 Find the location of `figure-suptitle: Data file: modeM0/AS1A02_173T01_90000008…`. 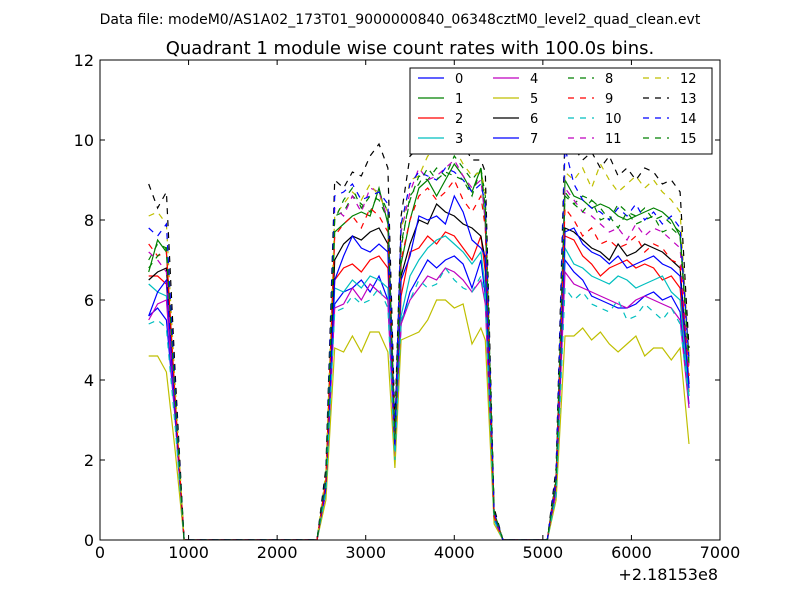

figure-suptitle: Data file: modeM0/AS1A02_173T01_90000008… is located at coordinates (400, 20).